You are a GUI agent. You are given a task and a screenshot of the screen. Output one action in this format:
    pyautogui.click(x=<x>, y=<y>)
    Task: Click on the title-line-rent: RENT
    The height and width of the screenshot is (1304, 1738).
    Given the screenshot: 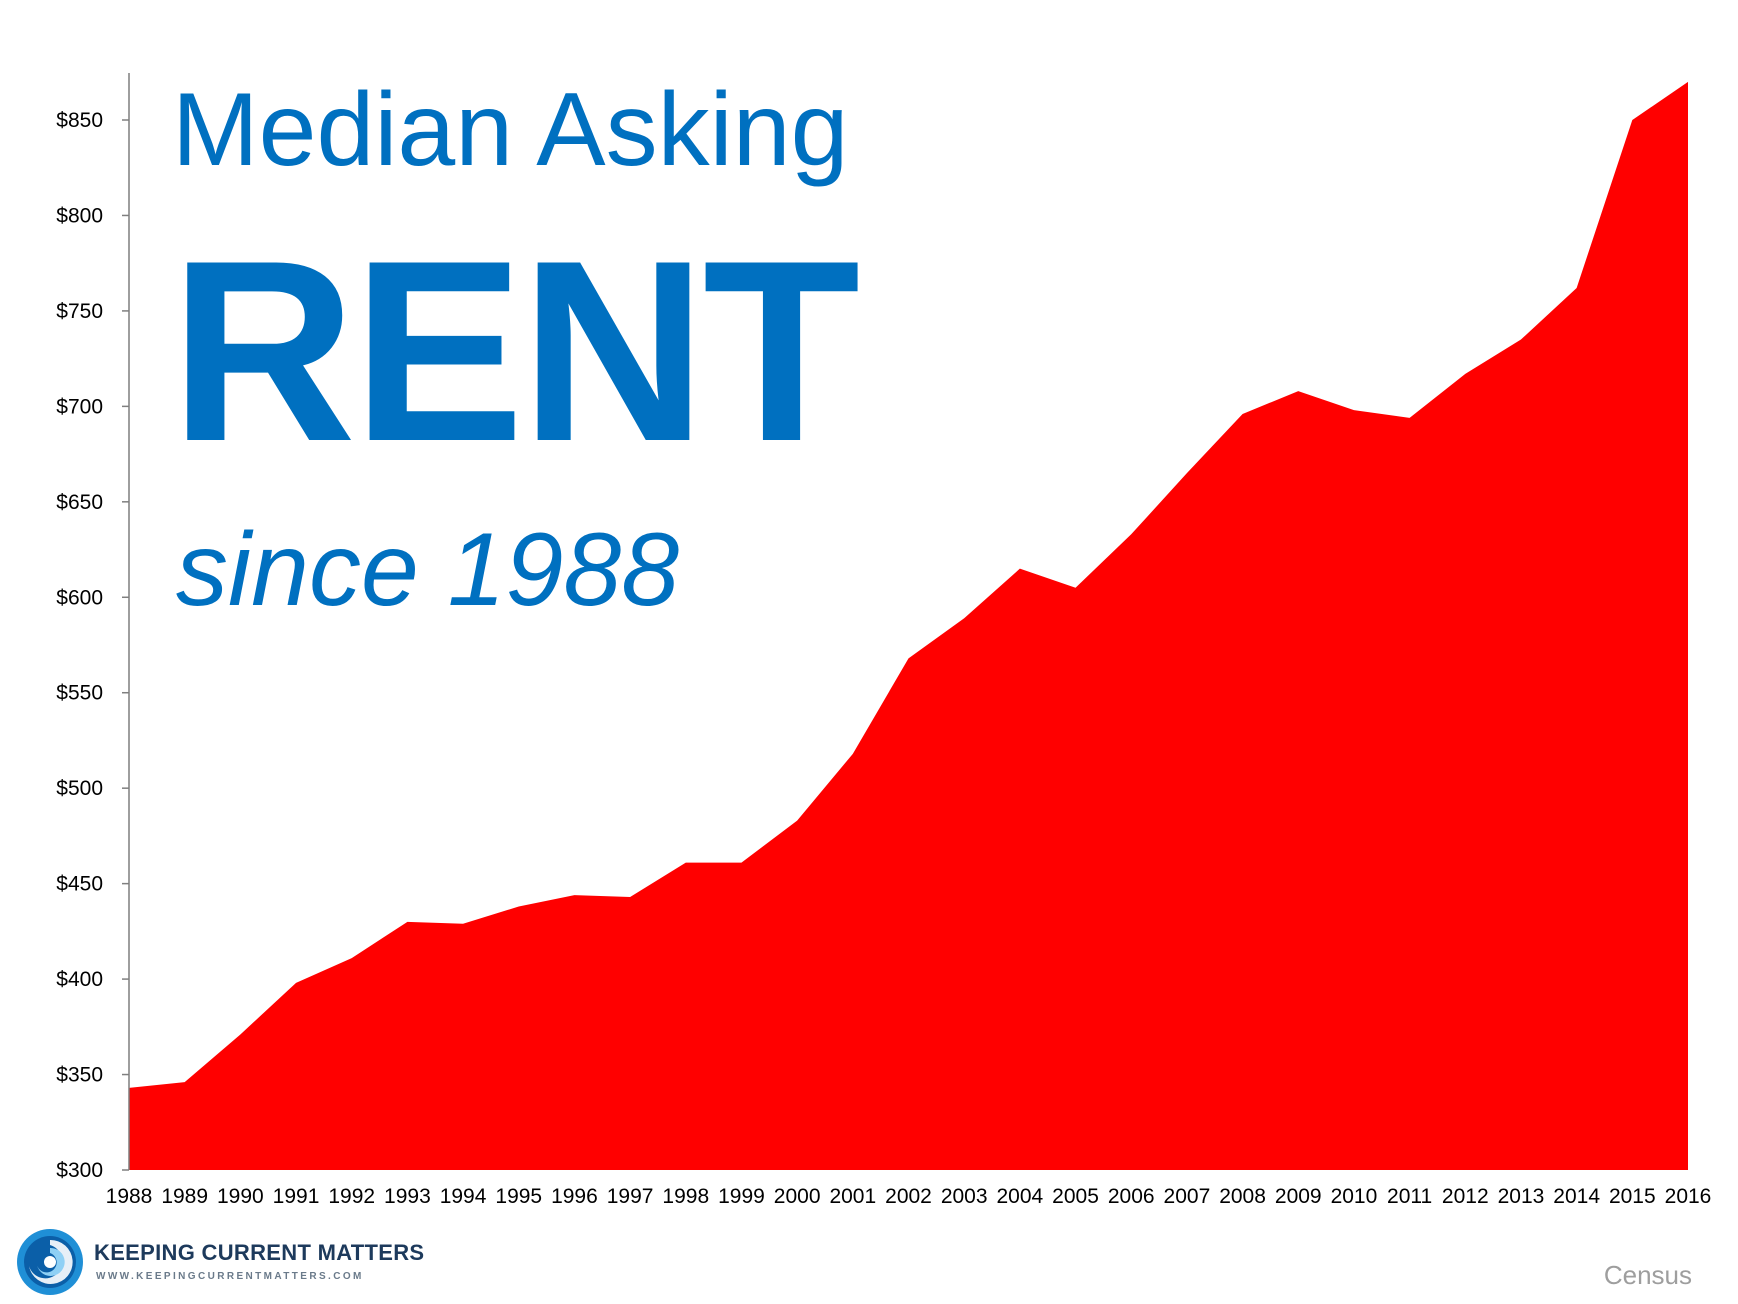 What is the action you would take?
    pyautogui.click(x=515, y=350)
    